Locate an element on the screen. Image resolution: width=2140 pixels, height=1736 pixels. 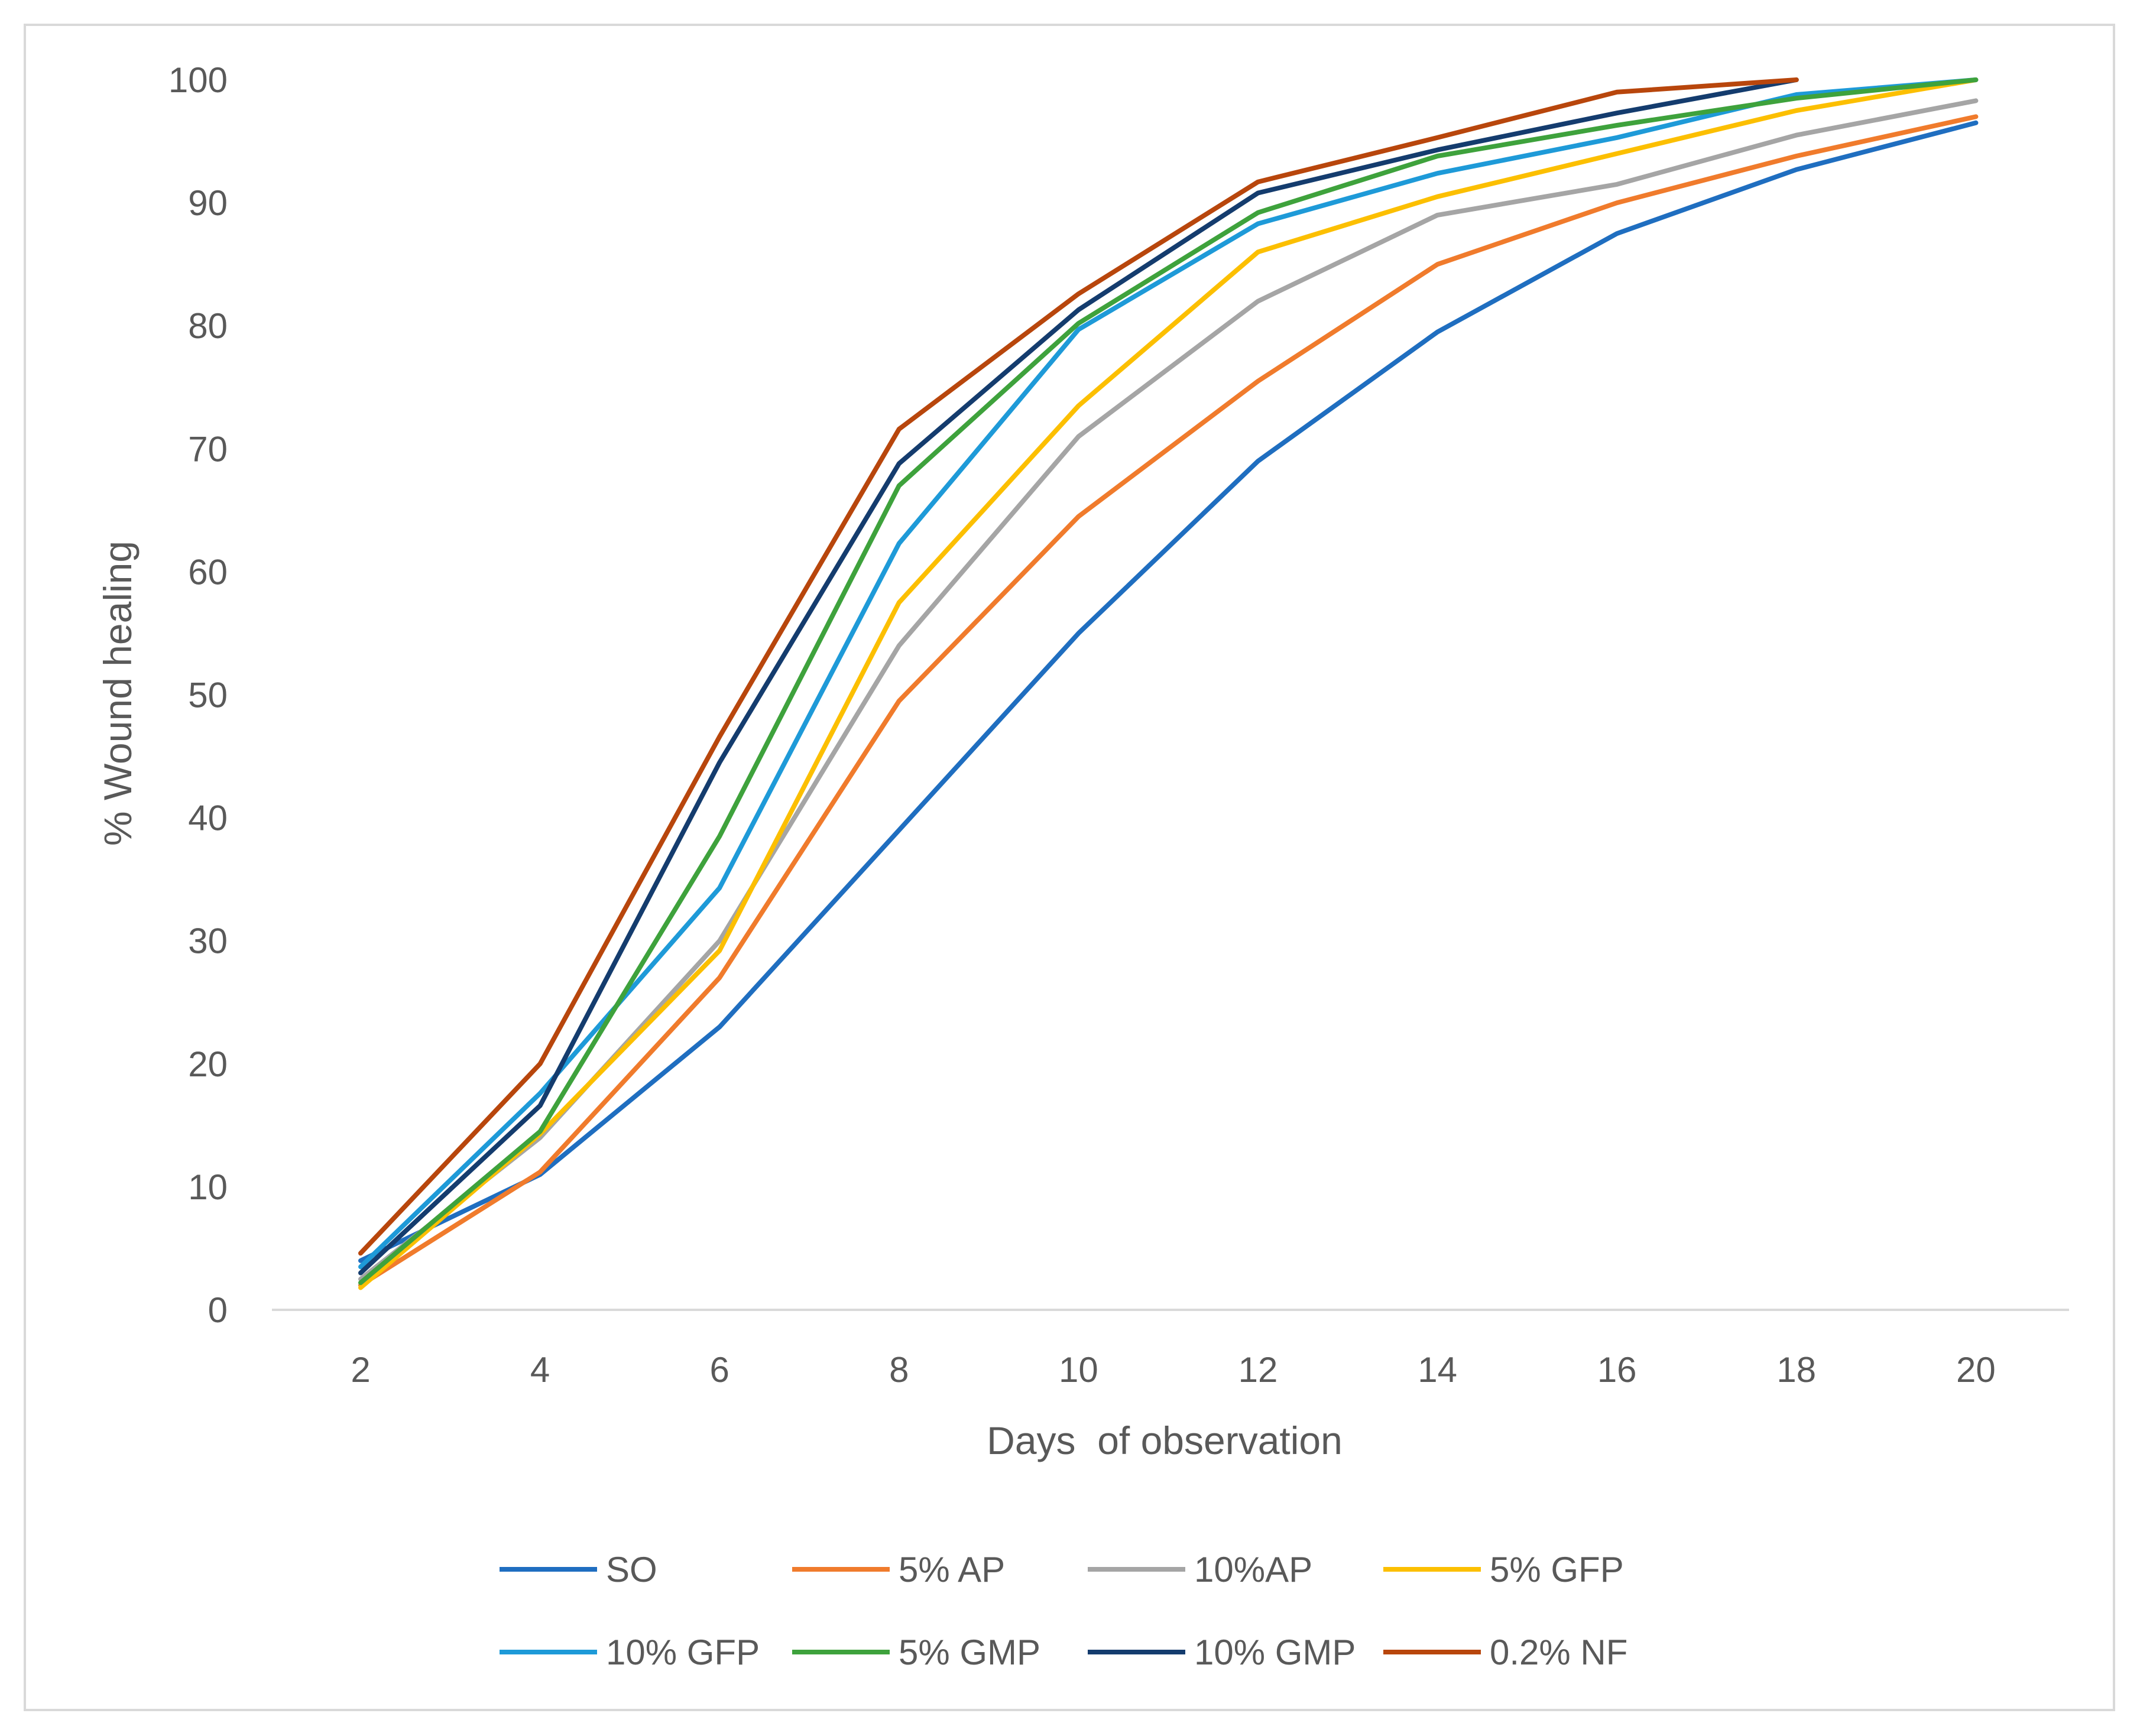
legend-label: 5% GMP is located at coordinates (970, 1653).